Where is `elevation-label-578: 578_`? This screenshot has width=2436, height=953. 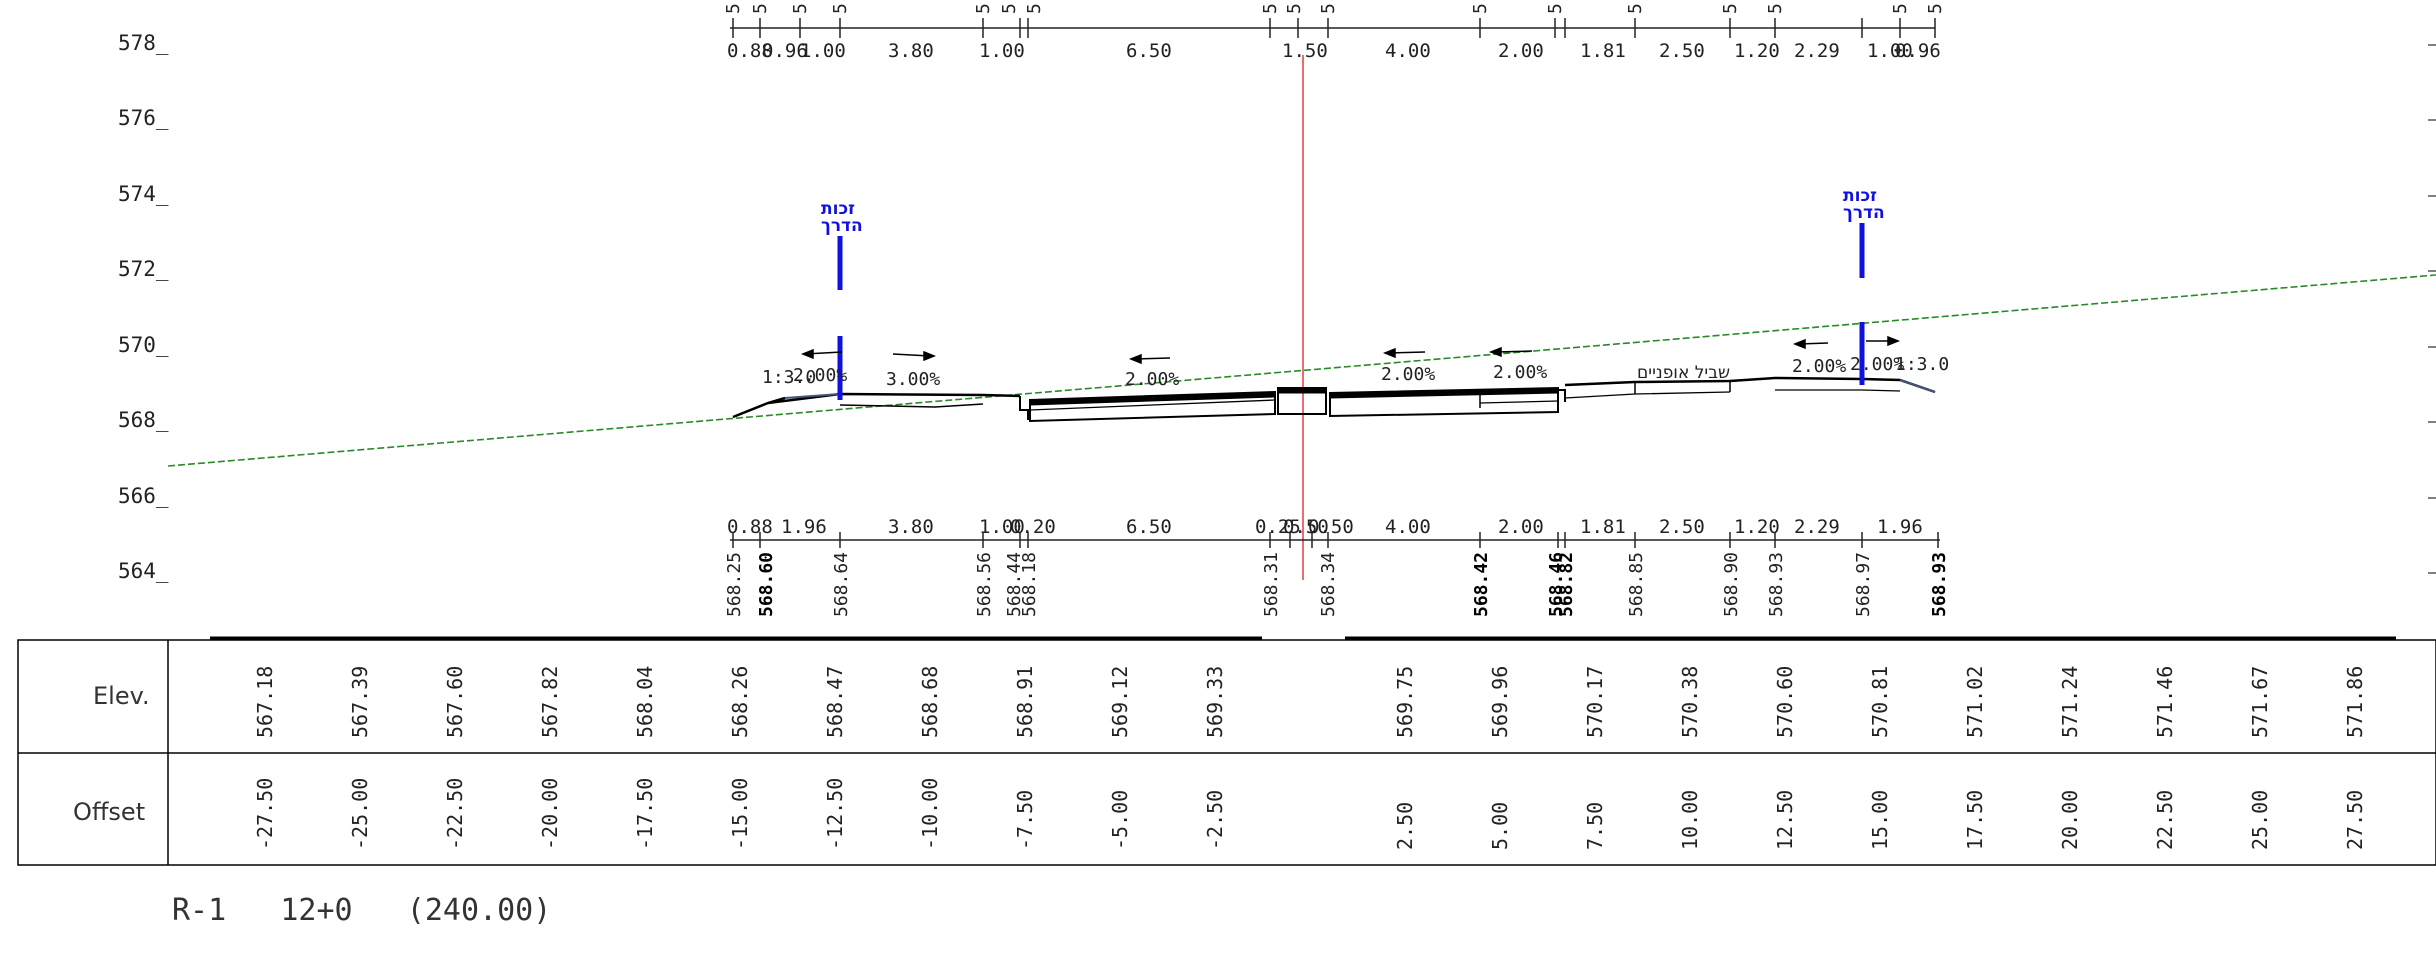 elevation-label-578: 578_ is located at coordinates (143, 43).